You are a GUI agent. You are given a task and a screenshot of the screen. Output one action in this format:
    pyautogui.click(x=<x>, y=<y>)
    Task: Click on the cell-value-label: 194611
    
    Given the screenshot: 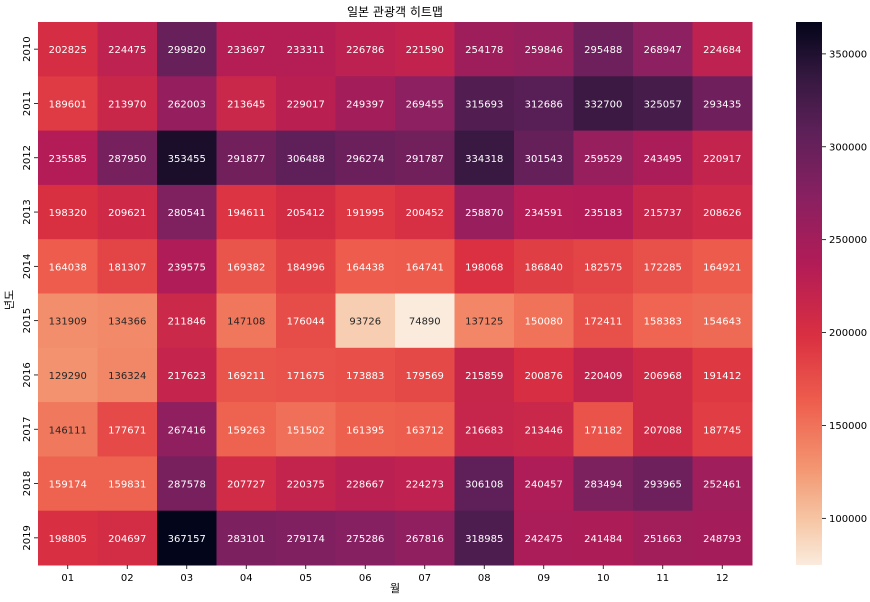 What is the action you would take?
    pyautogui.click(x=246, y=213)
    